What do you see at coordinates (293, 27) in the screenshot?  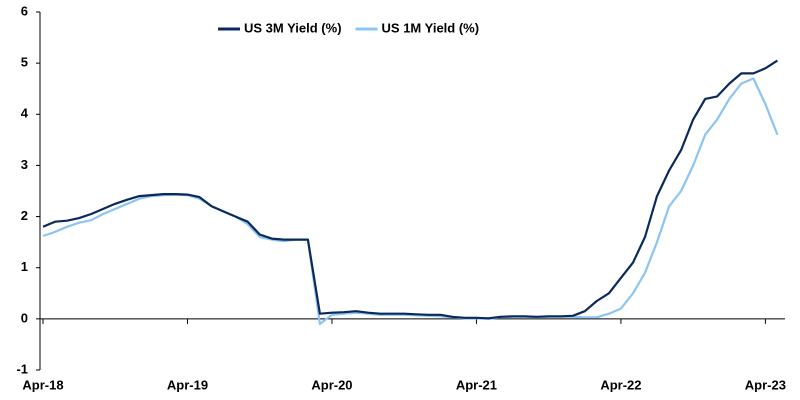 I see `legend-label: US 3M Yield (%)` at bounding box center [293, 27].